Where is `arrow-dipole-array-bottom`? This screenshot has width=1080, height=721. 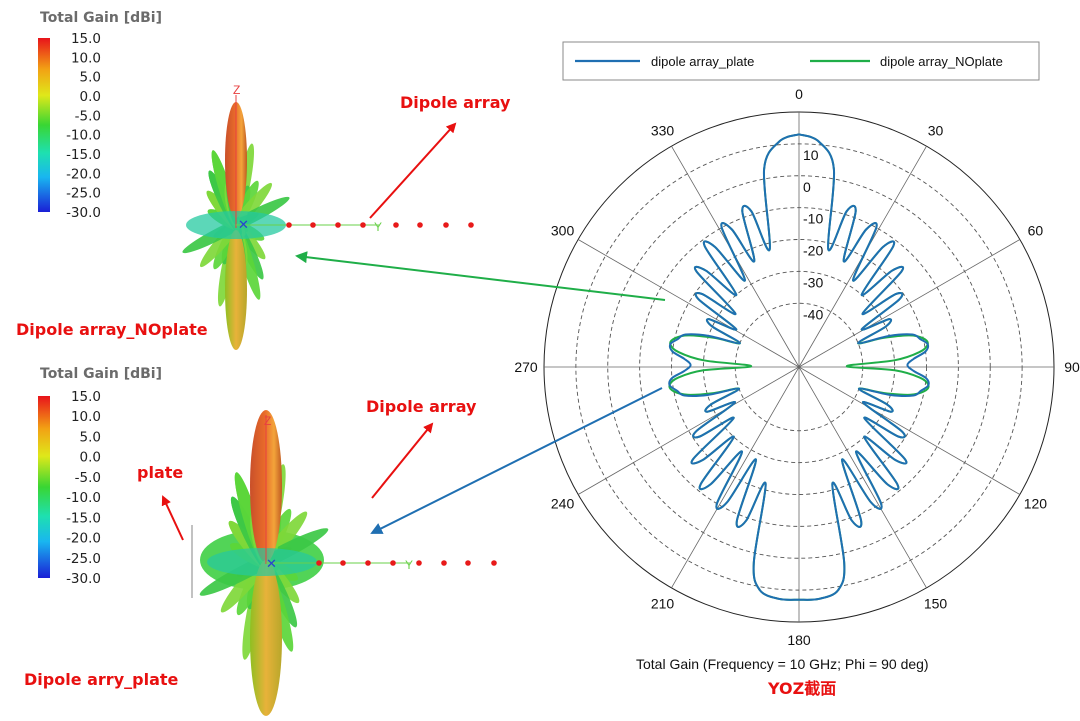 arrow-dipole-array-bottom is located at coordinates (402, 460).